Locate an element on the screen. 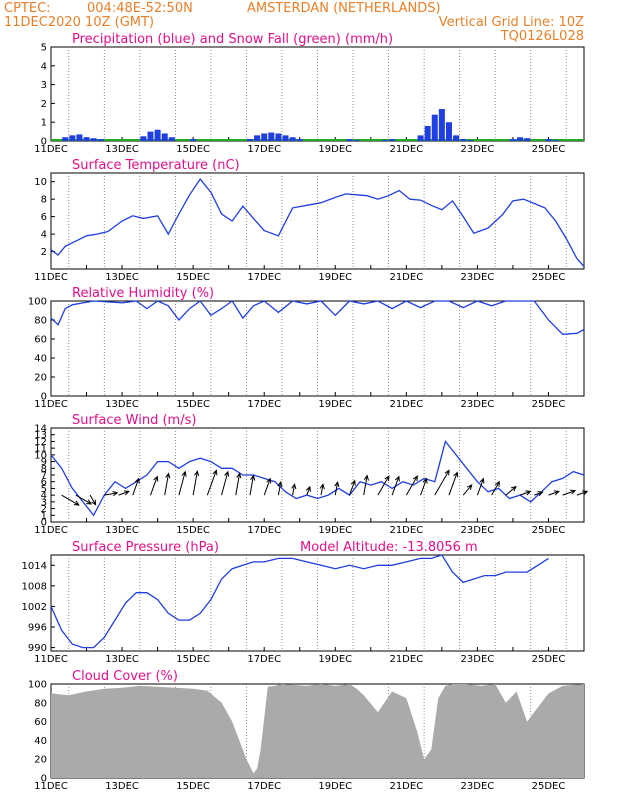 The width and height of the screenshot is (618, 800). header-code: TQ0126L028 is located at coordinates (542, 36).